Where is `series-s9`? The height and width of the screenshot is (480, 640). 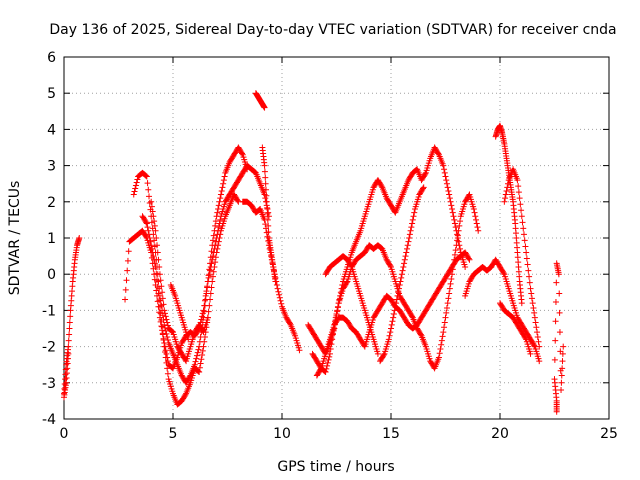 series-s9 is located at coordinates (260, 100).